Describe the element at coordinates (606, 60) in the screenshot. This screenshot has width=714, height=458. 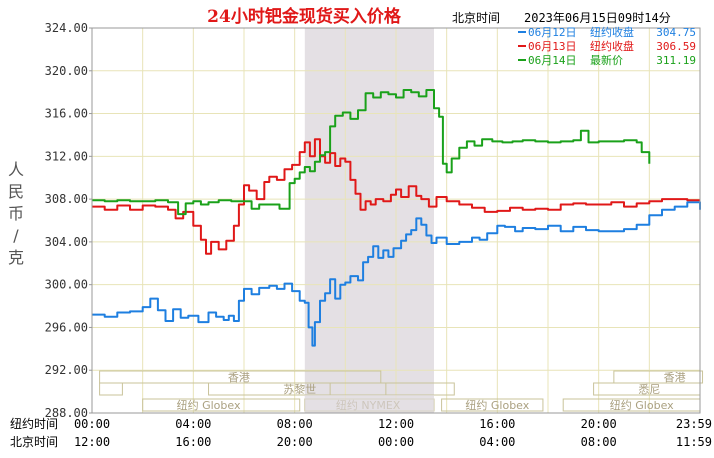
I see `legend-label: 最新价` at that location.